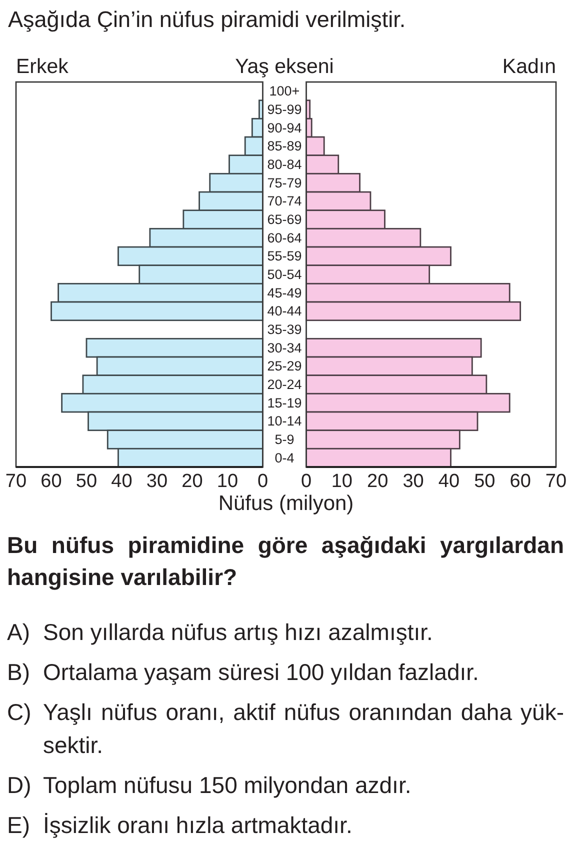 The width and height of the screenshot is (572, 843). Describe the element at coordinates (207, 19) in the screenshot. I see `chart-title: Aşağıda Çin’in nüfus piramidi verilmiştir.` at that location.